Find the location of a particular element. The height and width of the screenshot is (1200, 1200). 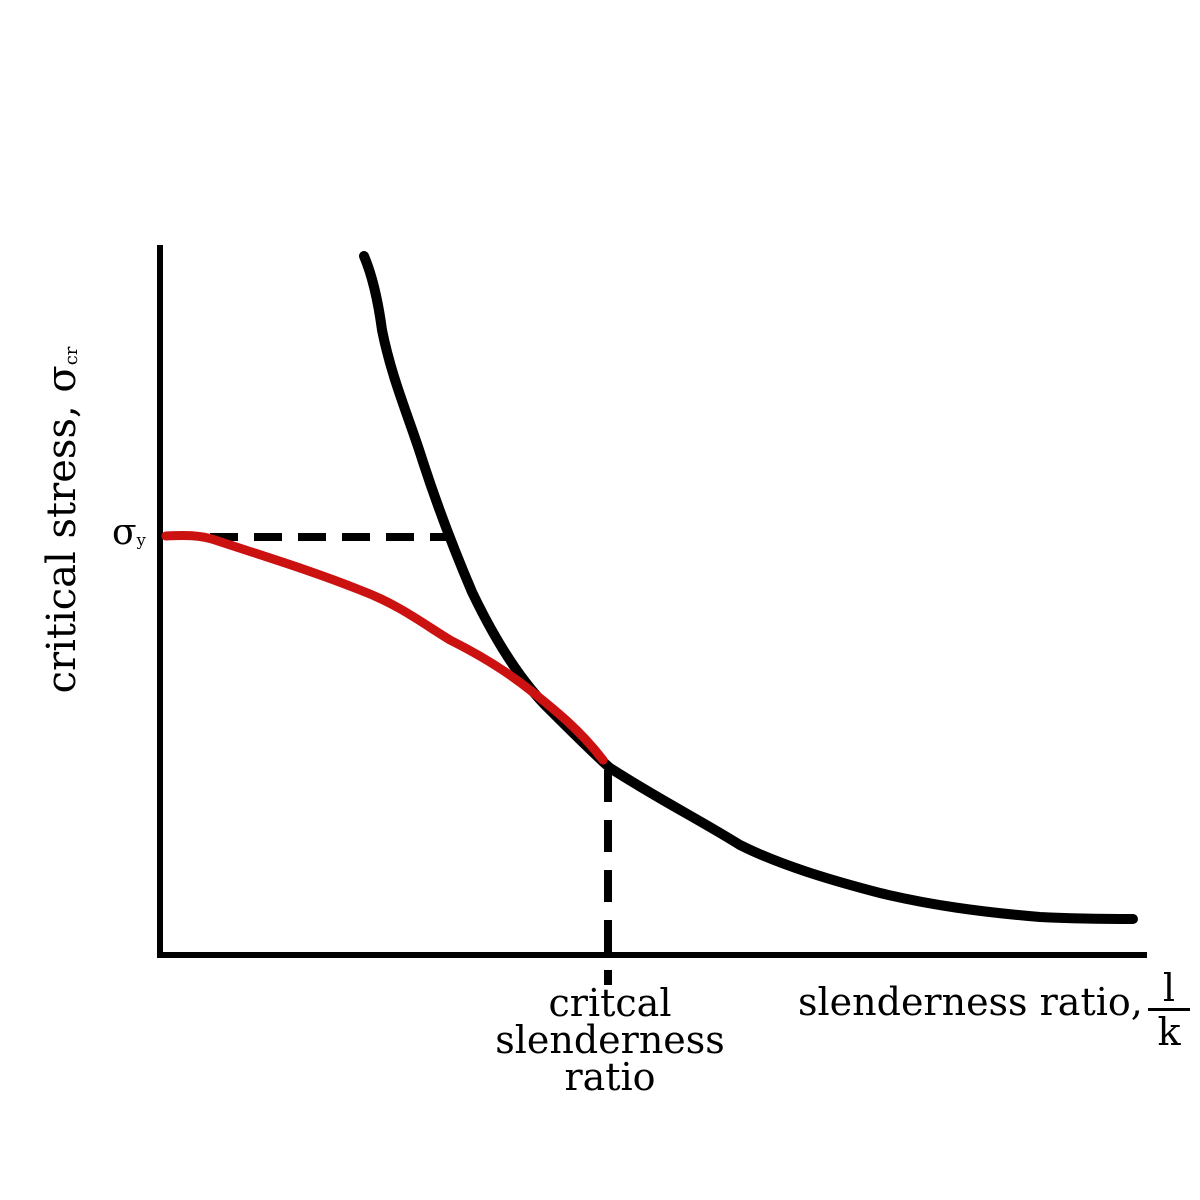

fraction-bar is located at coordinates (1169, 1009).